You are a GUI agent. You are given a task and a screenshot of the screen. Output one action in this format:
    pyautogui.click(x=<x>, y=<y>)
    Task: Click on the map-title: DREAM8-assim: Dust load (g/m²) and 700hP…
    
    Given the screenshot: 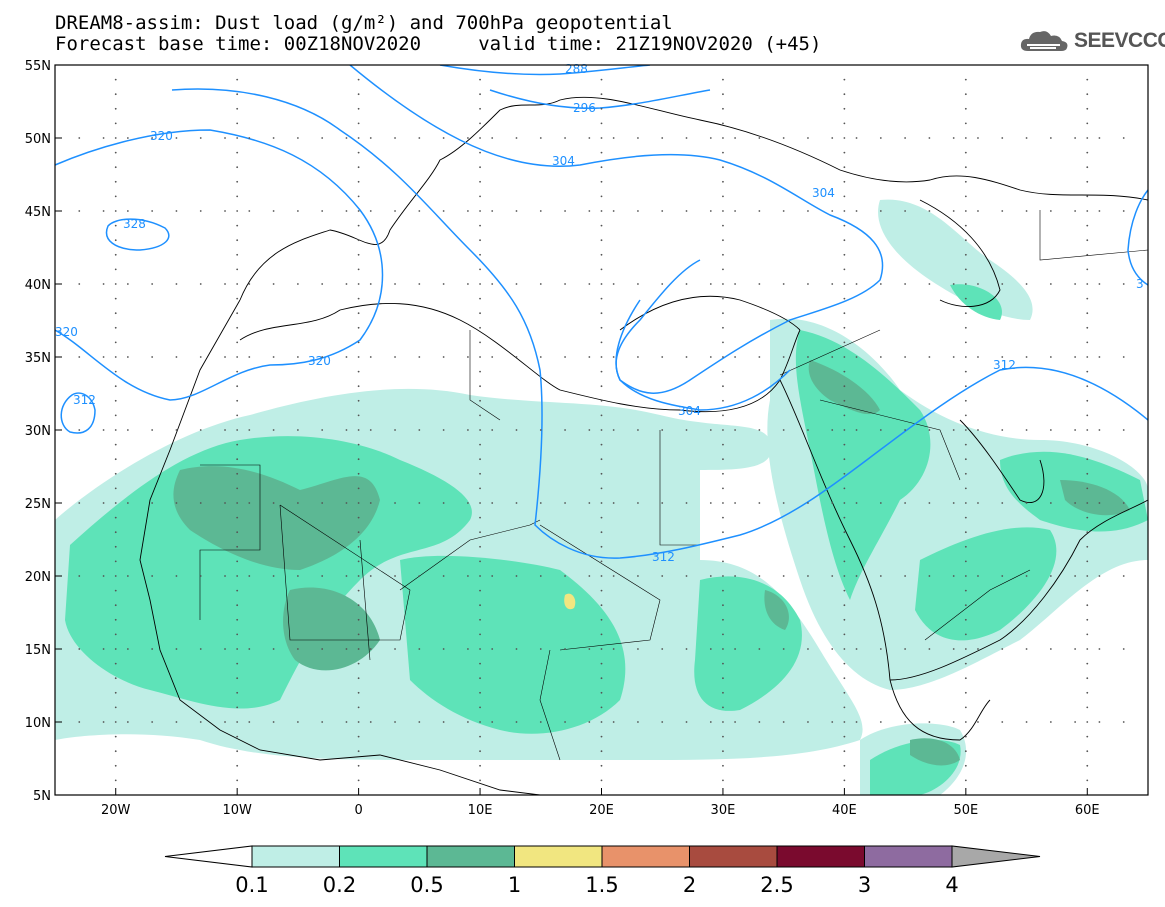 What is the action you would take?
    pyautogui.click(x=364, y=23)
    